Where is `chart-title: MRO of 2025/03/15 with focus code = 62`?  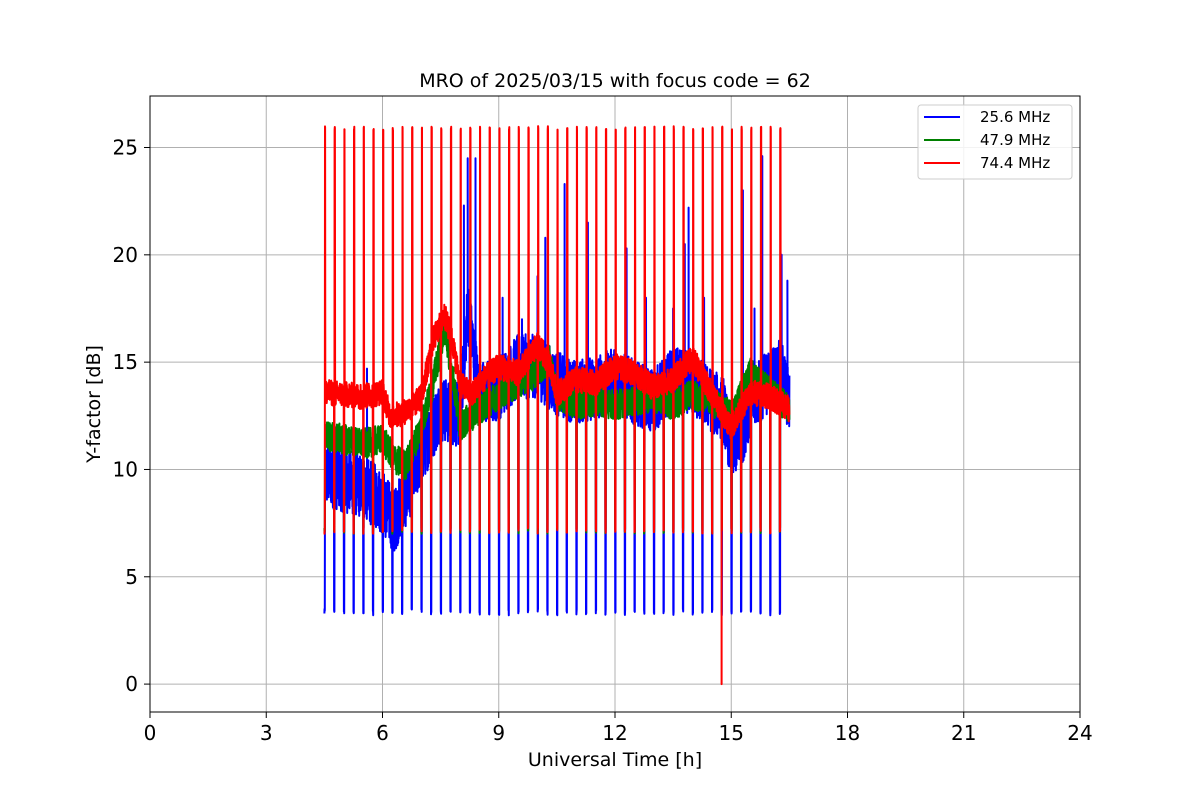 chart-title: MRO of 2025/03/15 with focus code = 62 is located at coordinates (615, 81).